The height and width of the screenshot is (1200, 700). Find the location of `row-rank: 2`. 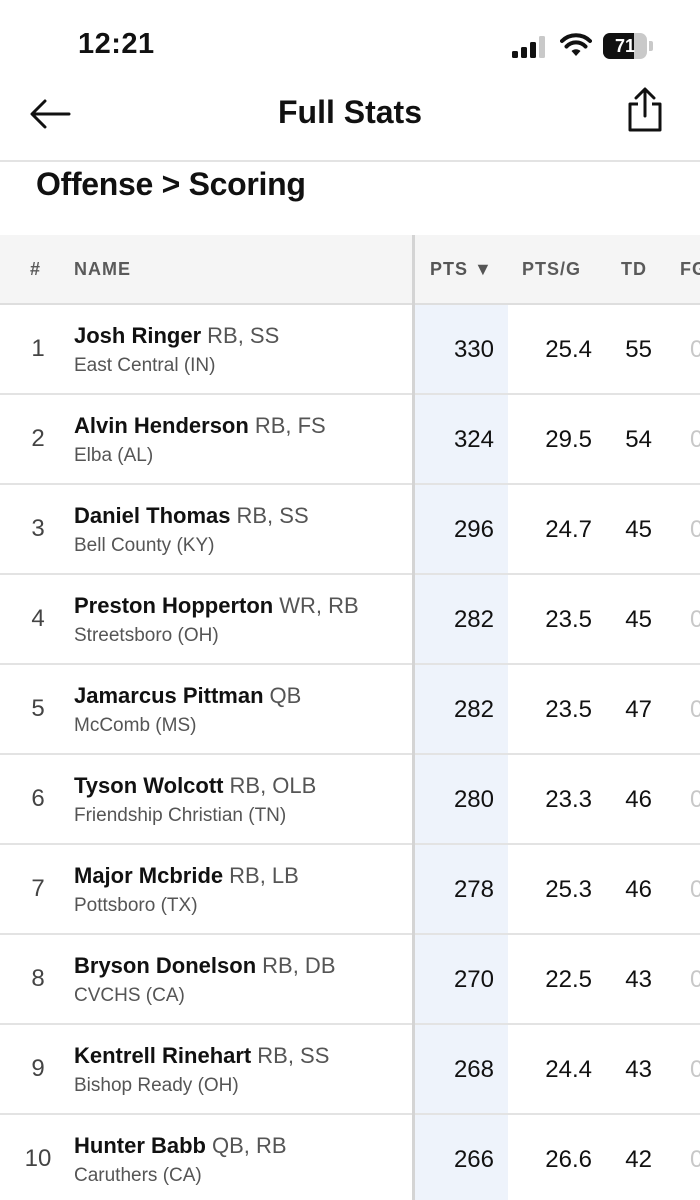

row-rank: 2 is located at coordinates (38, 438).